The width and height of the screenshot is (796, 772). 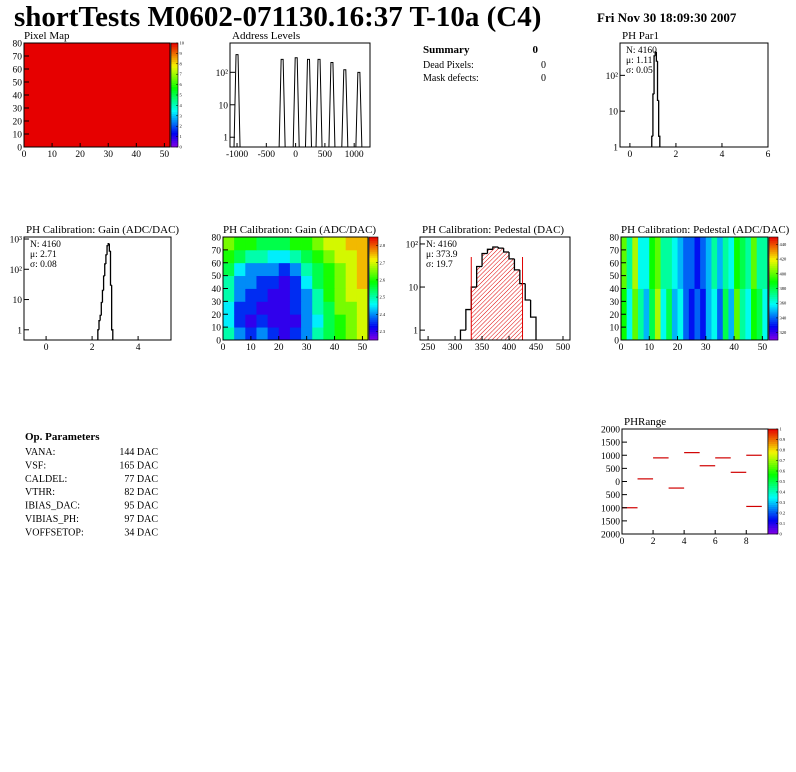 I want to click on op-value: 77 DAC, so click(x=141, y=479).